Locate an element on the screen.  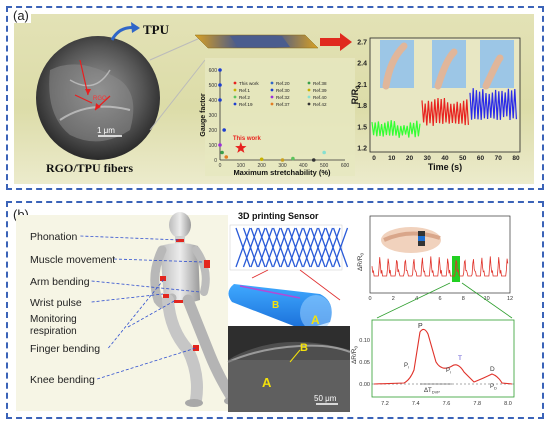
scatter-ytick: 300 is located at coordinates (213, 116).